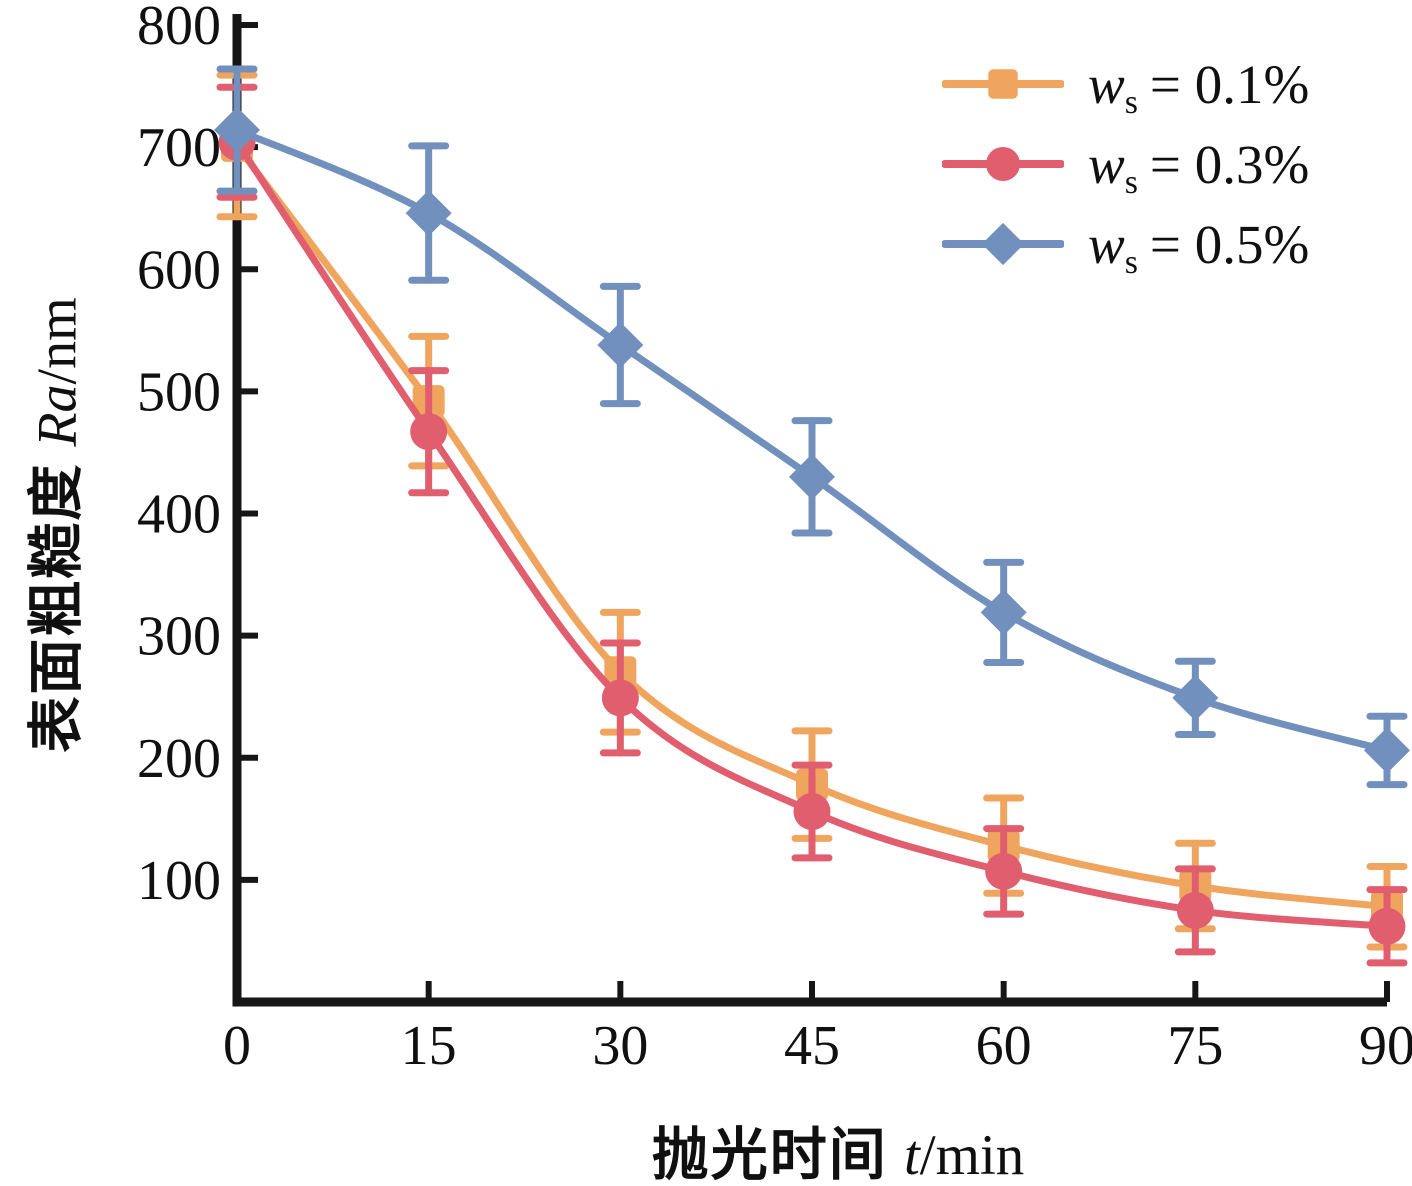 This screenshot has height=1186, width=1412. What do you see at coordinates (1195, 1046) in the screenshot?
I see `x-tick-label: 75` at bounding box center [1195, 1046].